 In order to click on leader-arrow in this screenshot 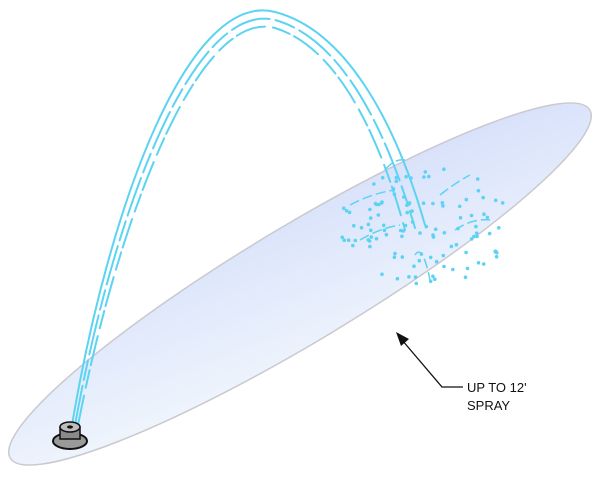, I will do `click(429, 360)`.